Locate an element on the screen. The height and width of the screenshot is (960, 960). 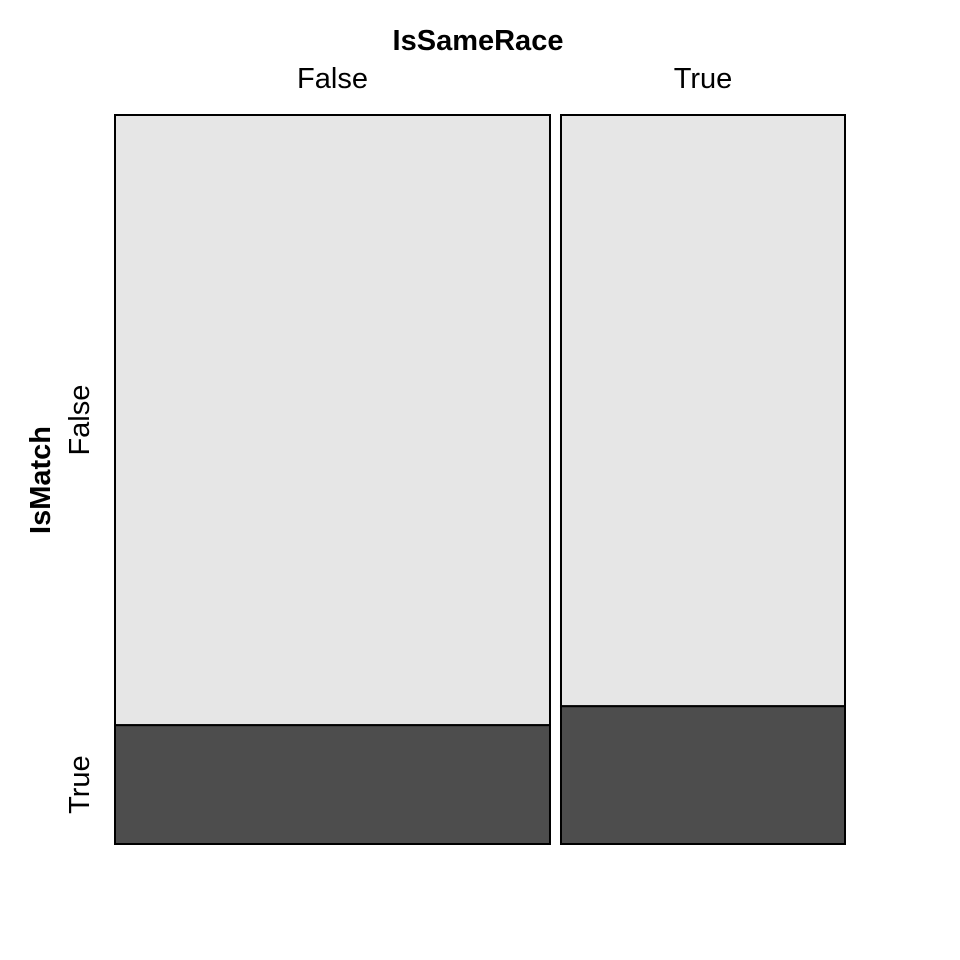
x-axis-title: IsSameRace is located at coordinates (478, 41).